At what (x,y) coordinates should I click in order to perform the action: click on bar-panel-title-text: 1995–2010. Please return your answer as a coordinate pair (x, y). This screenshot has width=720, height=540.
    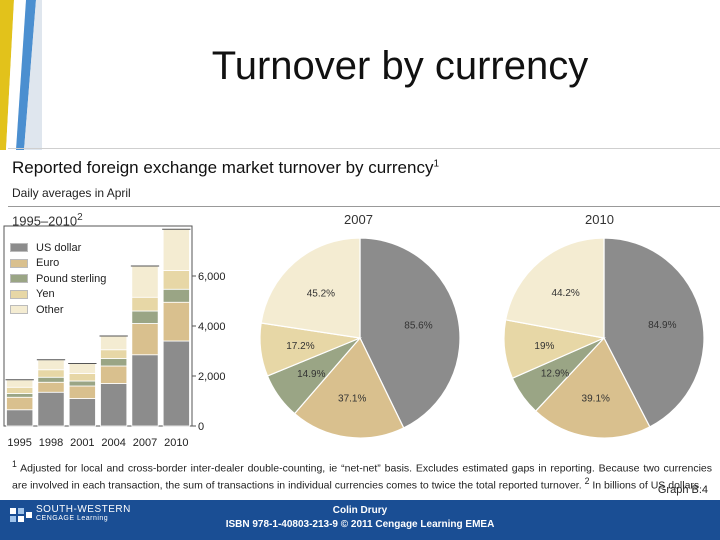
    Looking at the image, I should click on (45, 221).